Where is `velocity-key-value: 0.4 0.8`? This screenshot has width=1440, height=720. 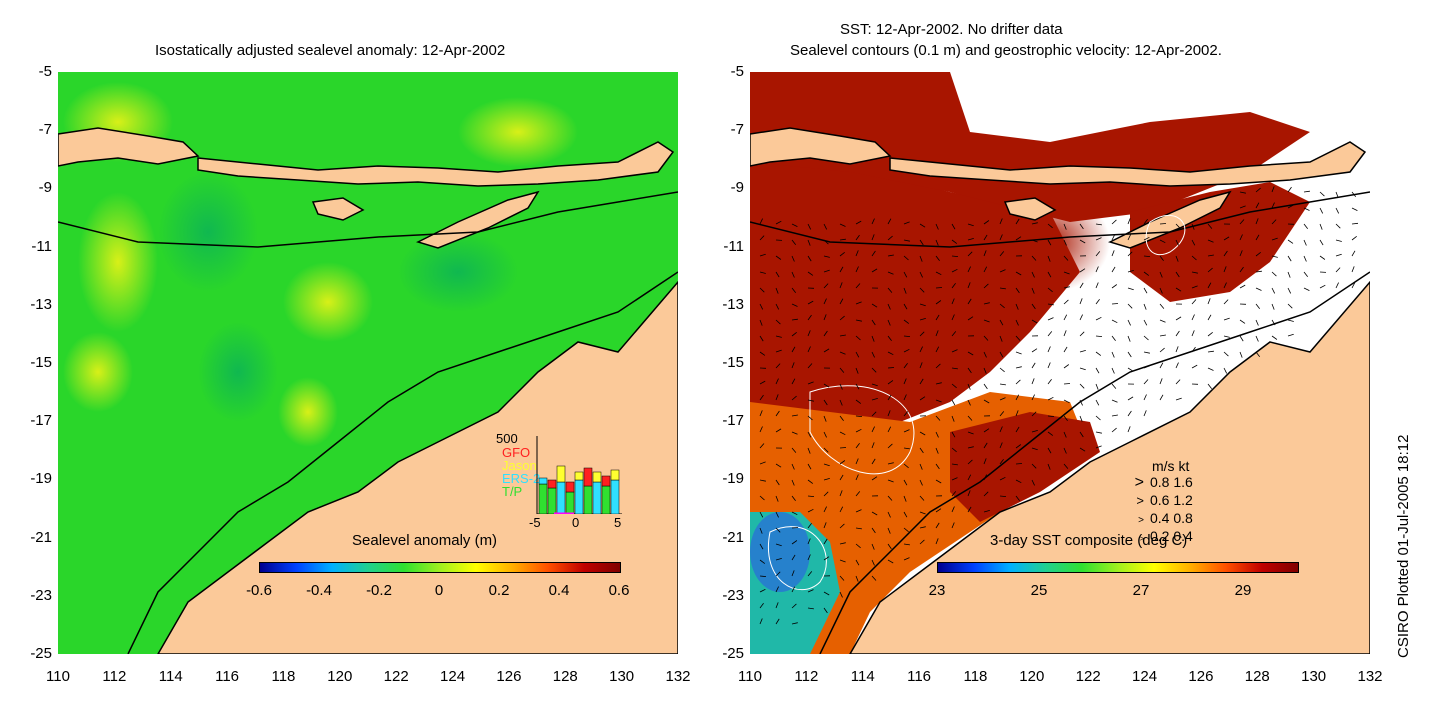
velocity-key-value: 0.4 0.8 is located at coordinates (1171, 518).